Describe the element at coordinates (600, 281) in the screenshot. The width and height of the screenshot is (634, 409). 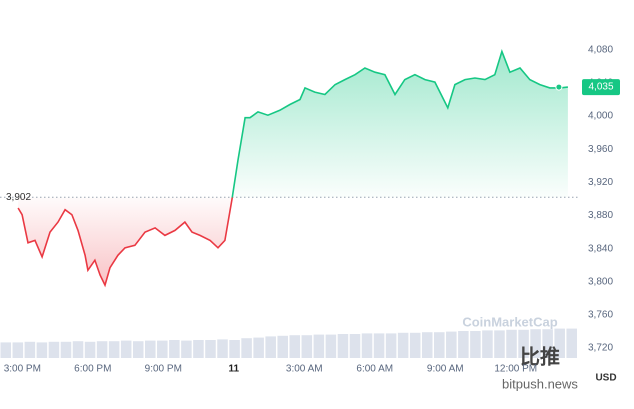
I see `y-tick-label: 3,800` at that location.